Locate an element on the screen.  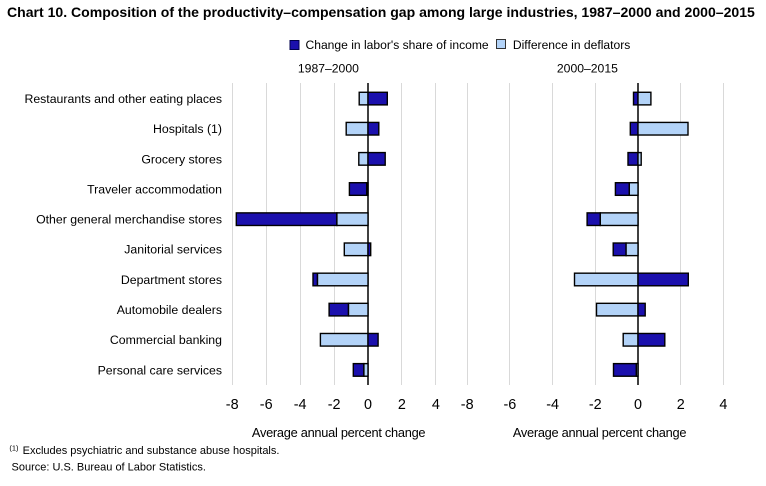
svg-text:Source: U.S. Bureau of Labor S: Source: U.S. Bureau of Labor Statistics. is located at coordinates (109, 468).